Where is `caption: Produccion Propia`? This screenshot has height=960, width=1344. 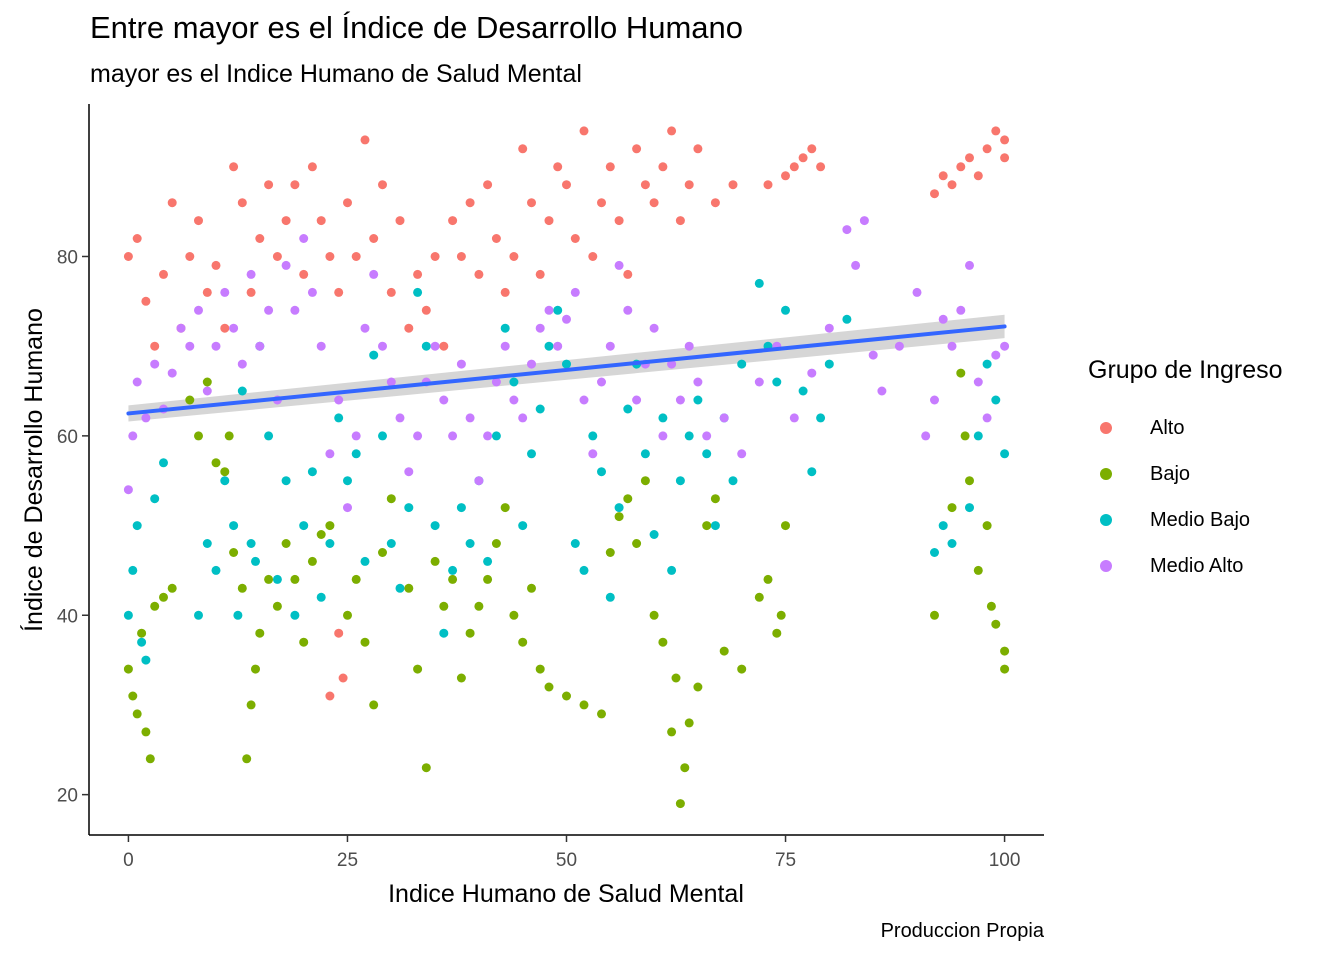 caption: Produccion Propia is located at coordinates (962, 931).